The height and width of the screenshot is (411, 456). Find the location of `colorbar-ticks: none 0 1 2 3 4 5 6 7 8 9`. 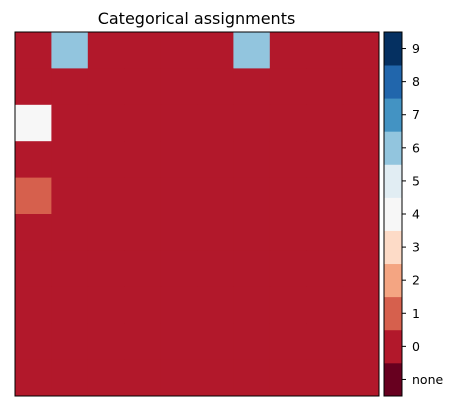

colorbar-ticks: none 0 1 2 3 4 5 6 7 8 9 is located at coordinates (422, 214).